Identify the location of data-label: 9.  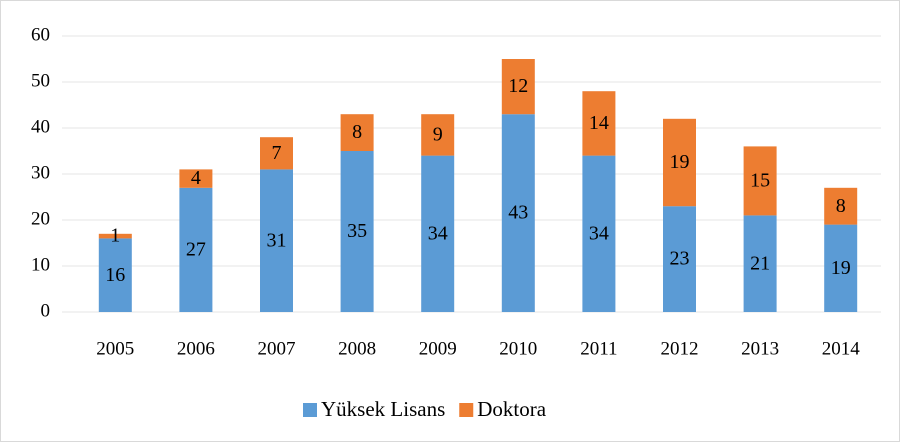
(438, 134).